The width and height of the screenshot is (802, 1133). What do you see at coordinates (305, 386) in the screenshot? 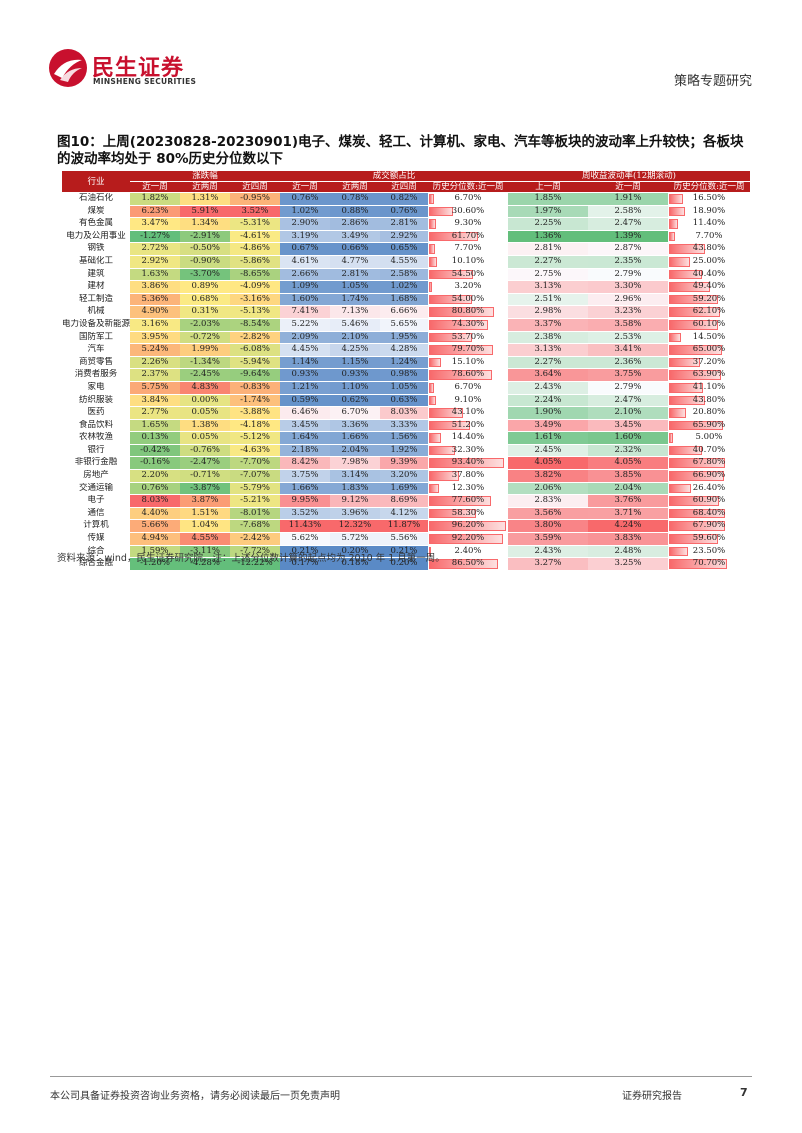
I see `cell-text: 1.21%` at bounding box center [305, 386].